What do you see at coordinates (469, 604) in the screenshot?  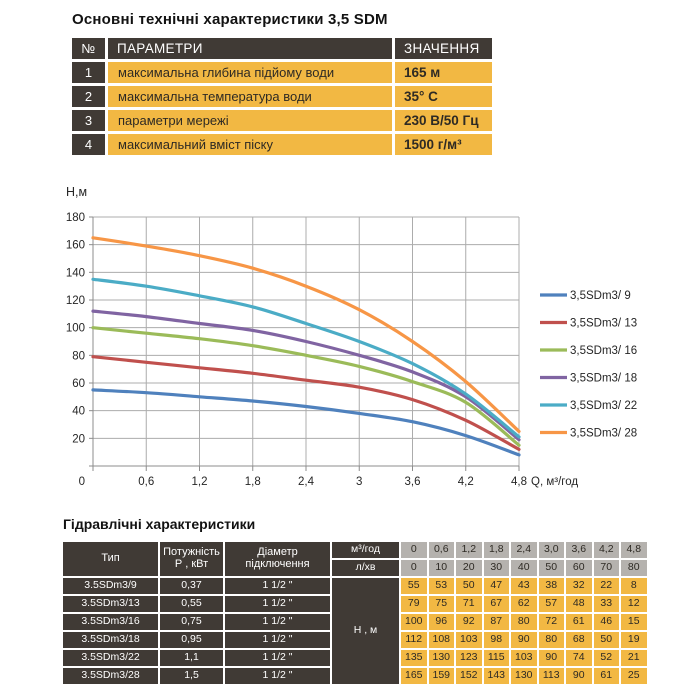 I see `hydro-head-value: 71` at bounding box center [469, 604].